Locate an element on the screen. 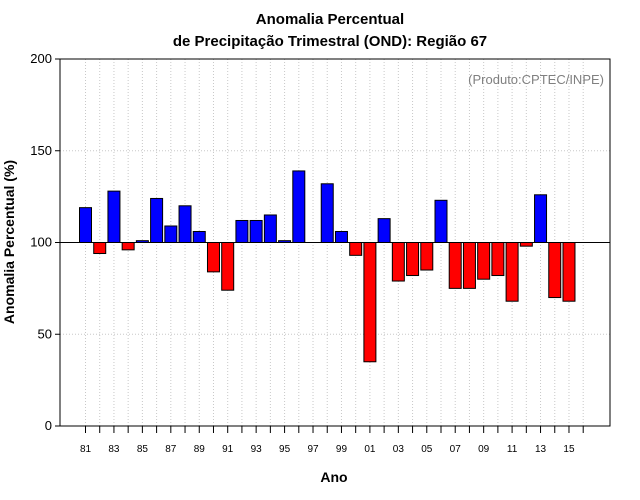 The width and height of the screenshot is (640, 500). chart-title-line1: Anomalia Percentual is located at coordinates (330, 19).